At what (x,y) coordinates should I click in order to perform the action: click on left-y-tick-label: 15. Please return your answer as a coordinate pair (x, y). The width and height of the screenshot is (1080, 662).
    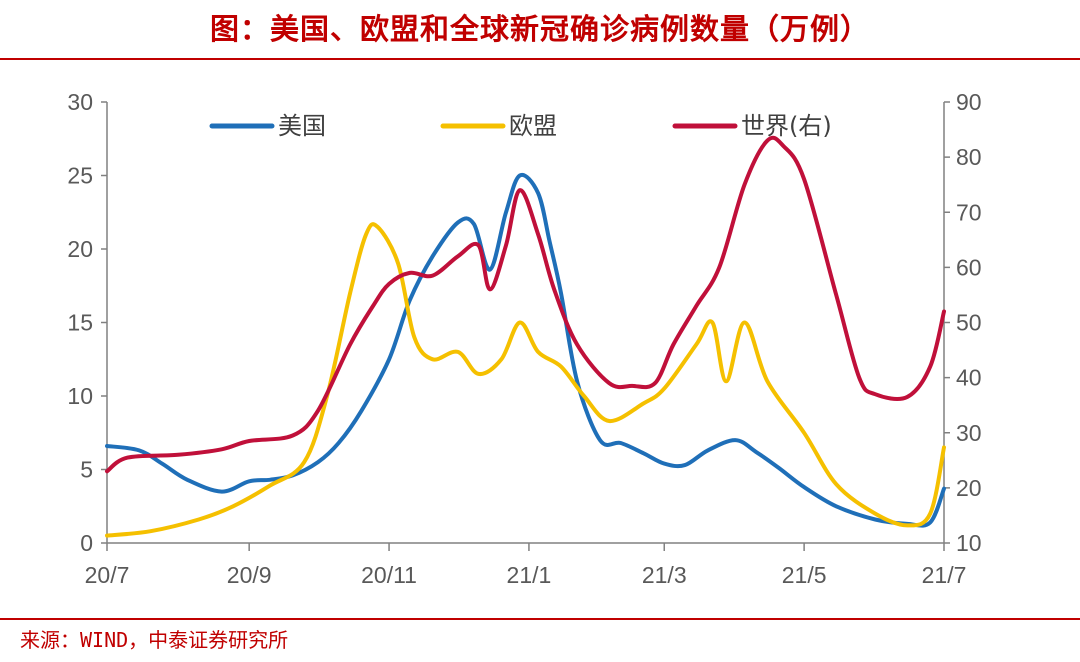
    Looking at the image, I should click on (80, 323).